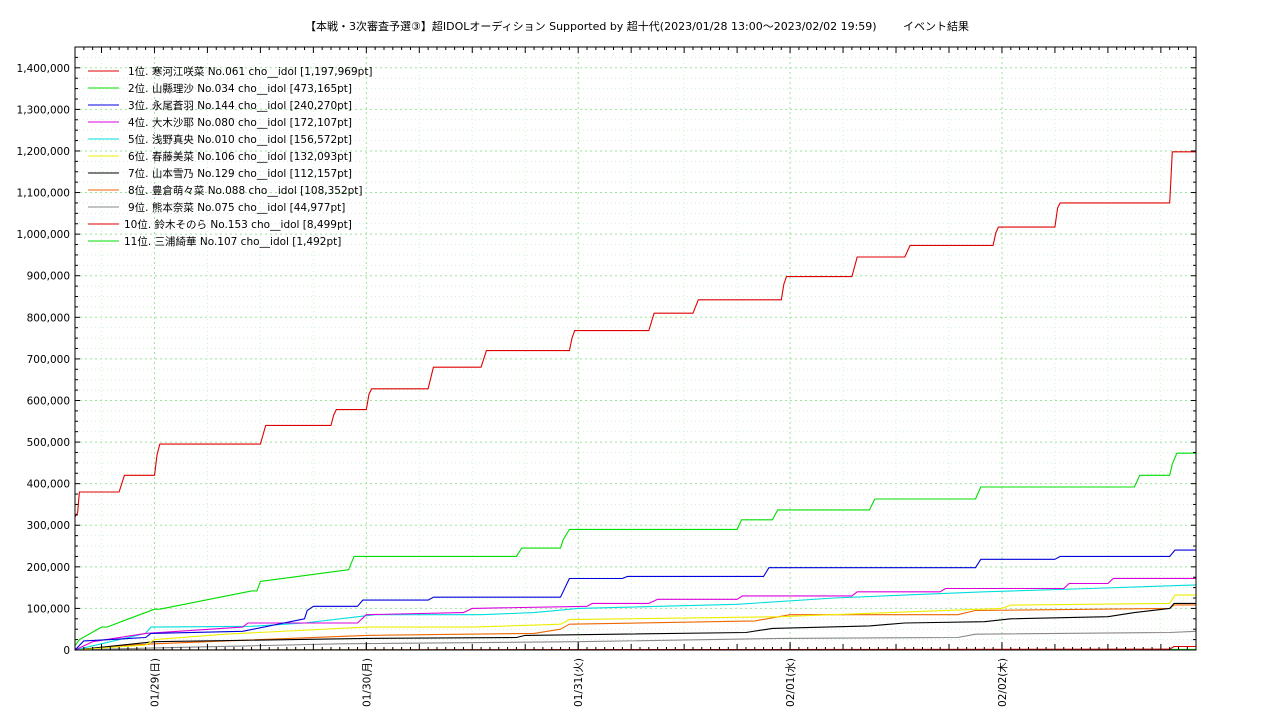 The image size is (1280, 720). What do you see at coordinates (43, 69) in the screenshot?
I see `y-tick-label: 1,400,000` at bounding box center [43, 69].